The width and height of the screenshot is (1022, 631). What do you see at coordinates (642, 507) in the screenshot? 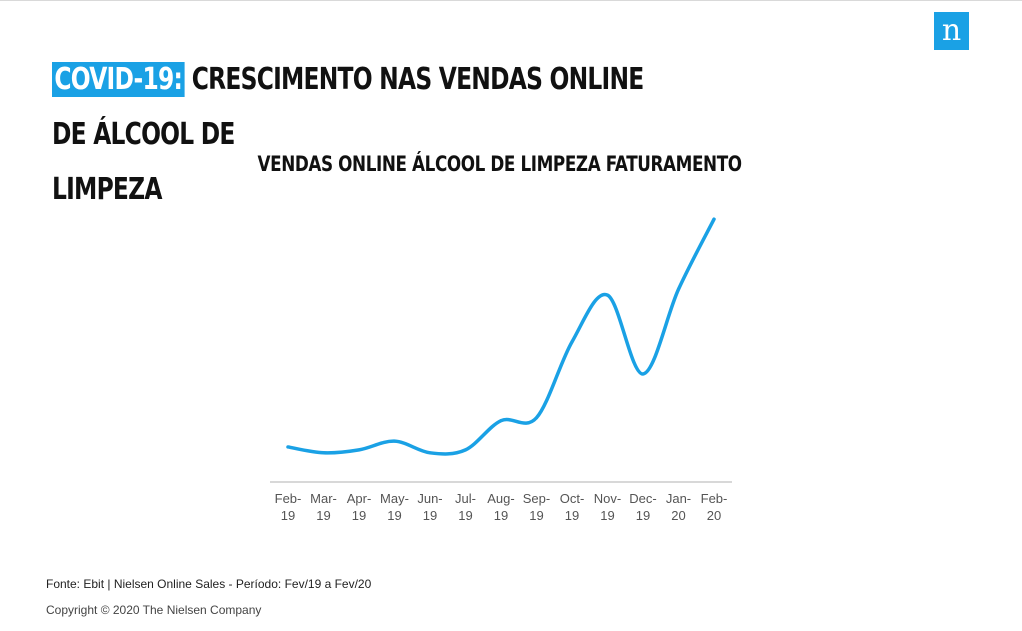
I see `x-tick-label: Dec-19` at bounding box center [642, 507].